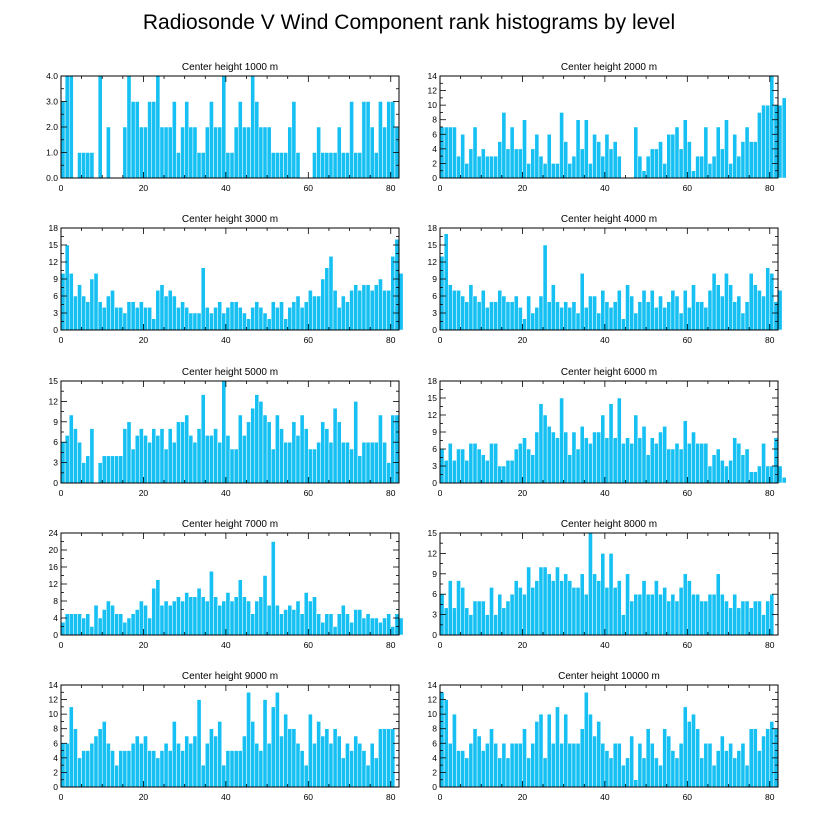  Describe the element at coordinates (55, 463) in the screenshot. I see `y-tick-label: 3` at that location.